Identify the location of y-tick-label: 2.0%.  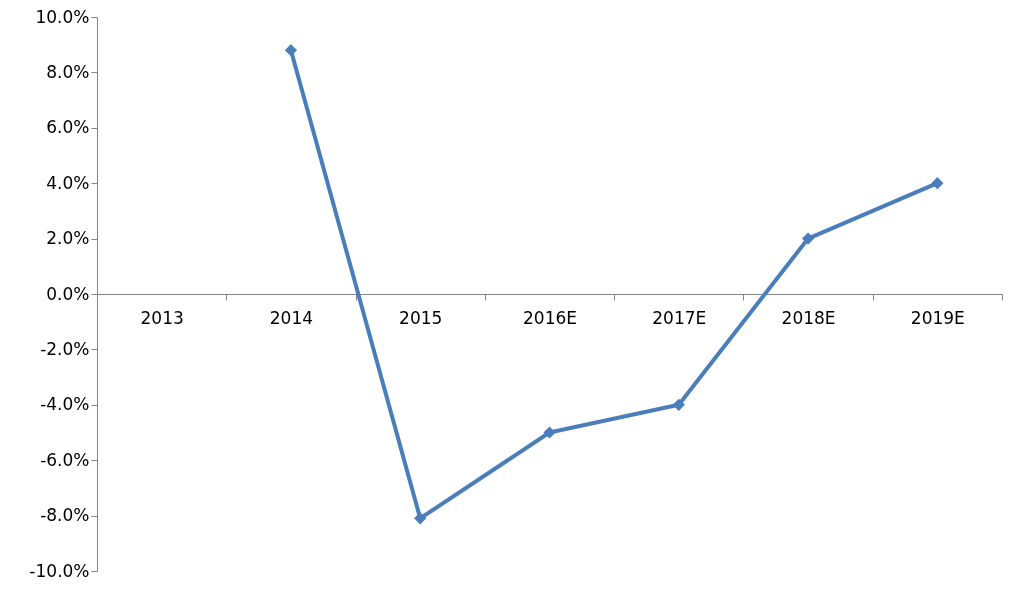
(68, 238).